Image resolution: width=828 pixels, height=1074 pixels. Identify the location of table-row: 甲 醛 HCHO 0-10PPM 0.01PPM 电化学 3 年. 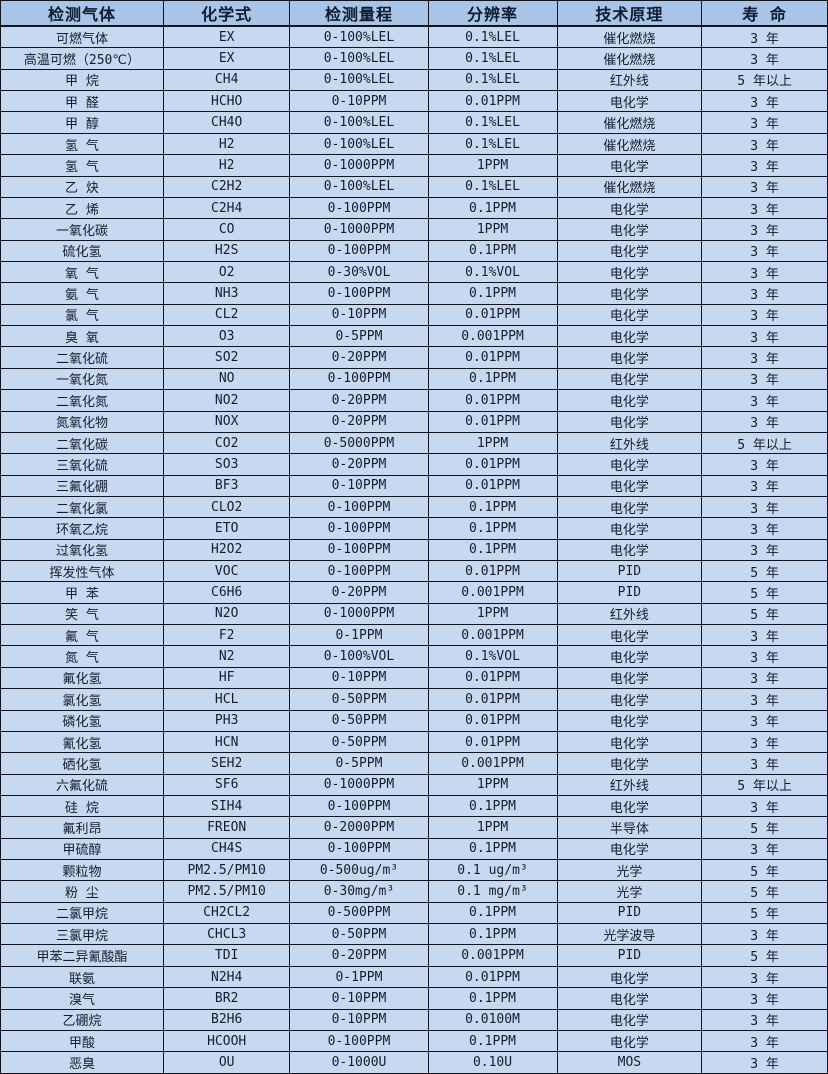
(414, 101).